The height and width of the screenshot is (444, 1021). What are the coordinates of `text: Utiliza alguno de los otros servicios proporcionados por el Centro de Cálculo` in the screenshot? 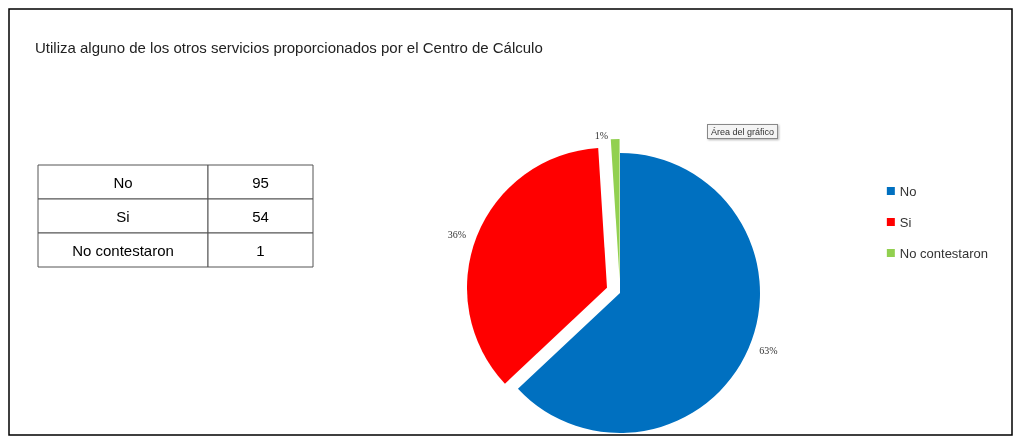 It's located at (289, 47).